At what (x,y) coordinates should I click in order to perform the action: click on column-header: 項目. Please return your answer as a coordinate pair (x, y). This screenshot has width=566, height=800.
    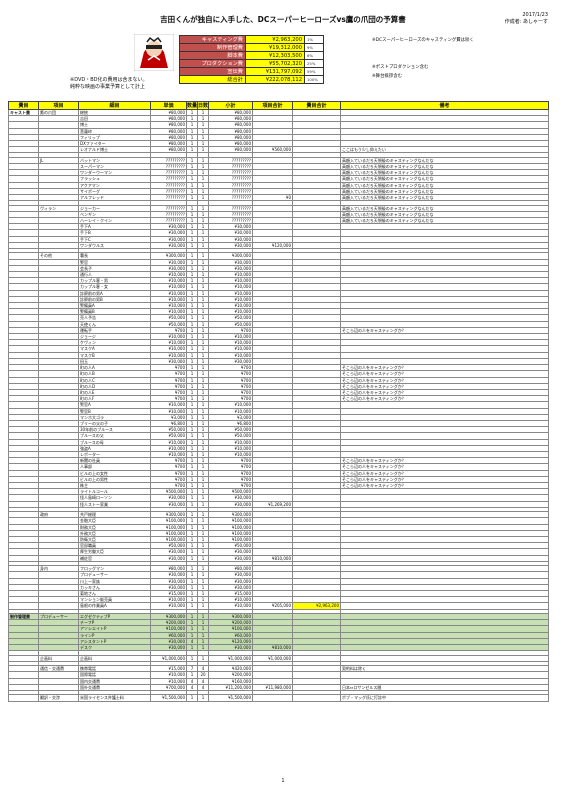
    Looking at the image, I should click on (58, 105).